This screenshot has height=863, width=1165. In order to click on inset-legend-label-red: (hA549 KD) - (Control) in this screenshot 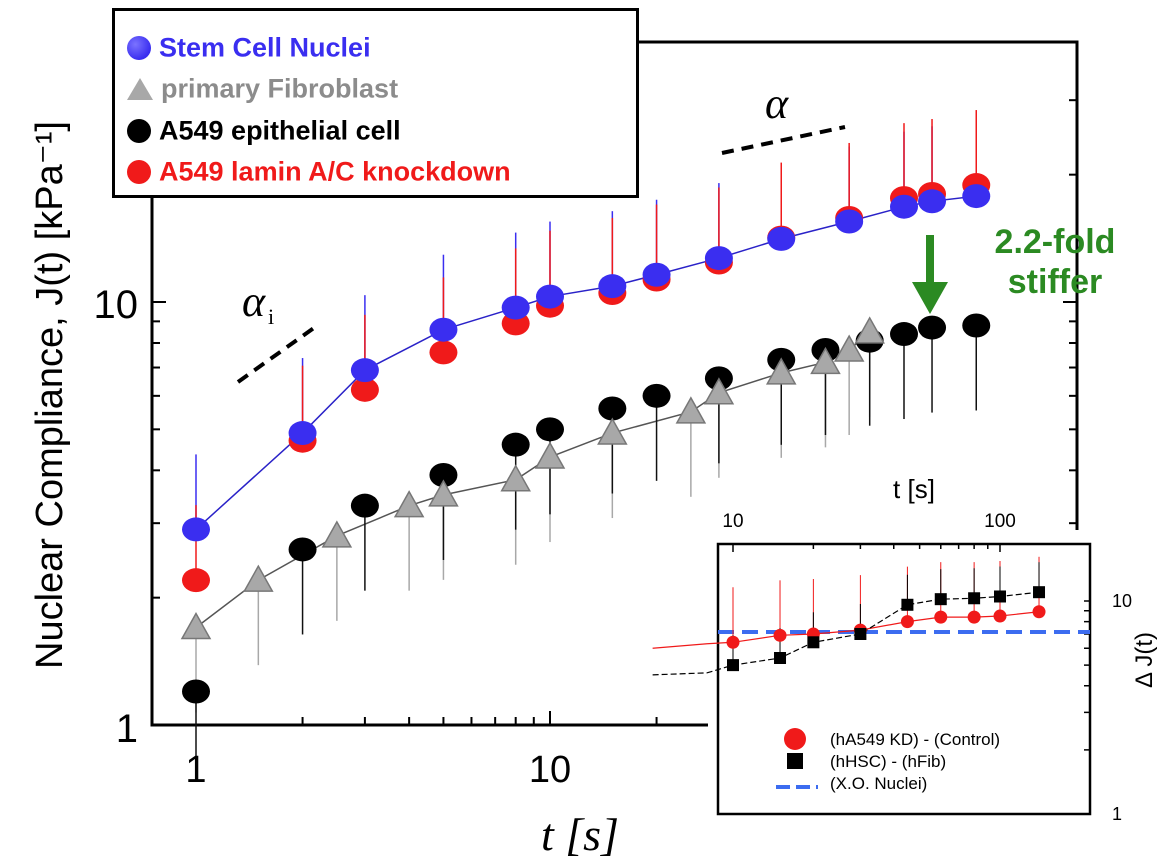, I will do `click(915, 739)`.